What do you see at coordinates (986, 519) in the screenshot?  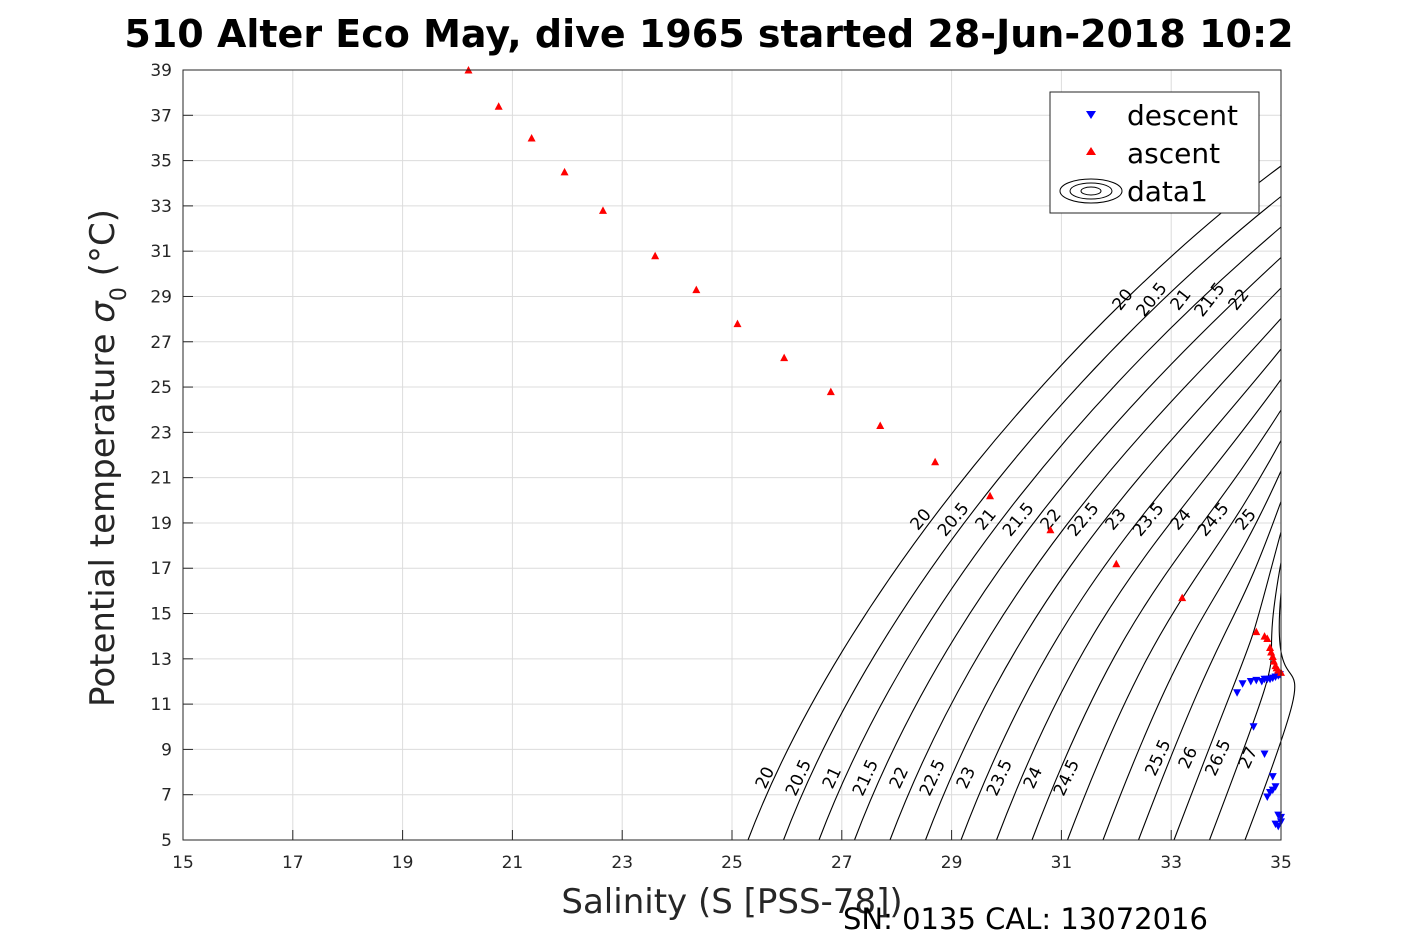 I see `contour-label-middle: 21` at bounding box center [986, 519].